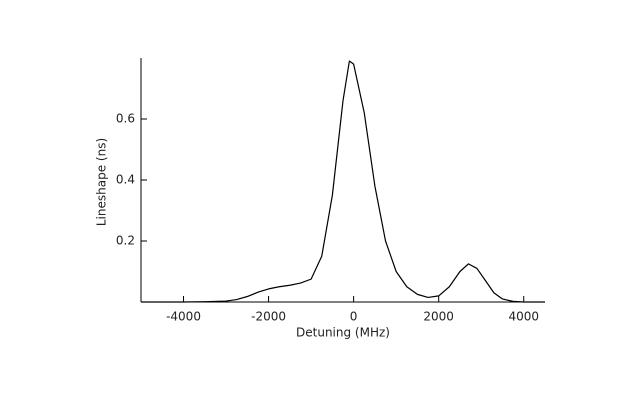 The image size is (640, 400). Describe the element at coordinates (343, 333) in the screenshot. I see `x-axis-label: Detuning (MHz)` at that location.